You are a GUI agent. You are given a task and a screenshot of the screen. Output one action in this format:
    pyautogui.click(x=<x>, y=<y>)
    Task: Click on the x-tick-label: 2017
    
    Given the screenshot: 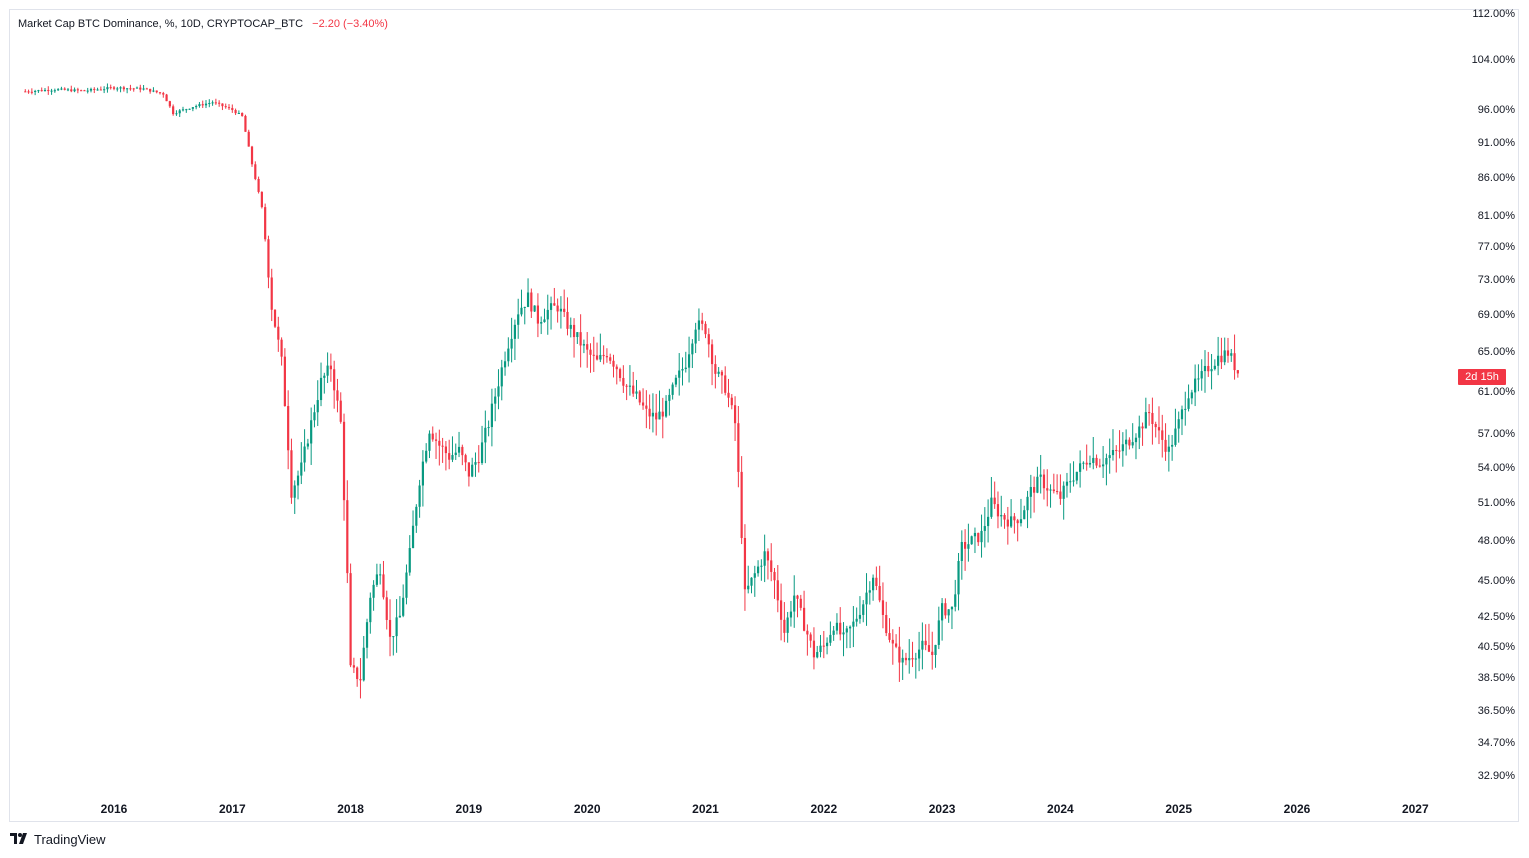 What is the action you would take?
    pyautogui.click(x=232, y=809)
    